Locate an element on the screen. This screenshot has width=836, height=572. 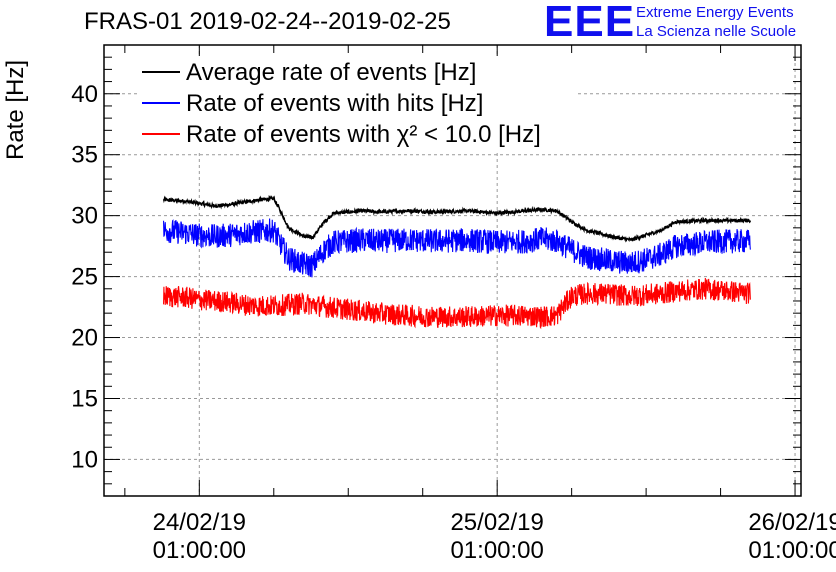
y-tick-label: 30 is located at coordinates (84, 216).